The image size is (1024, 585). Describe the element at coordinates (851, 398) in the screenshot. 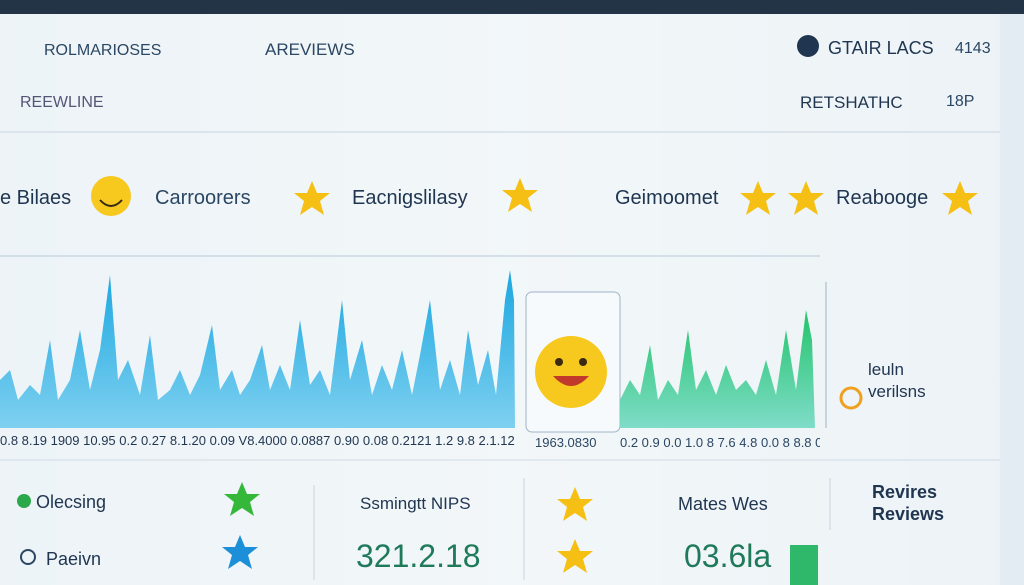

I see `legend-icon` at that location.